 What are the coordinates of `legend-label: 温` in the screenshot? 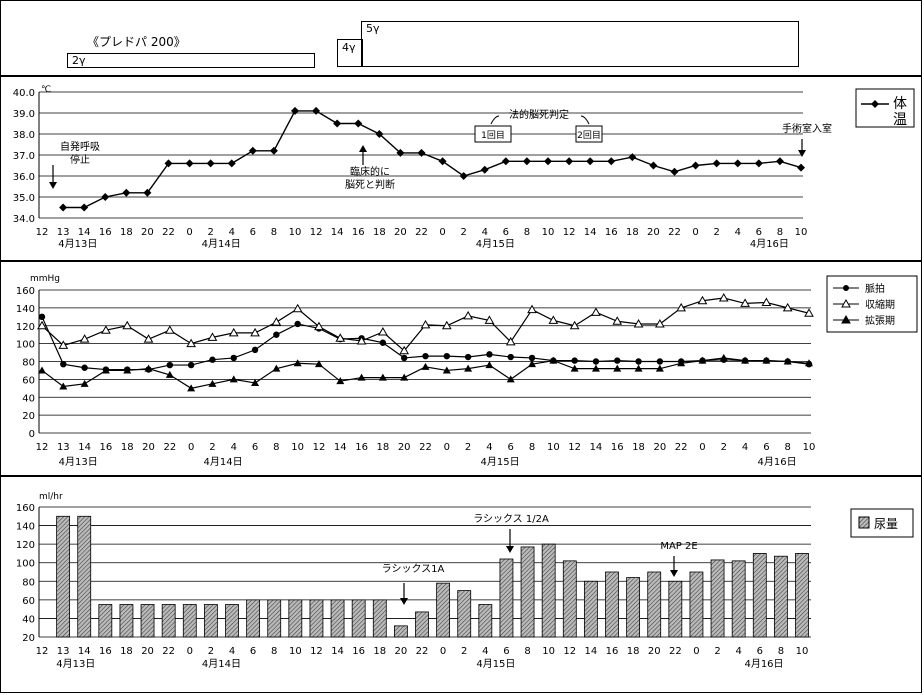 It's located at (900, 120).